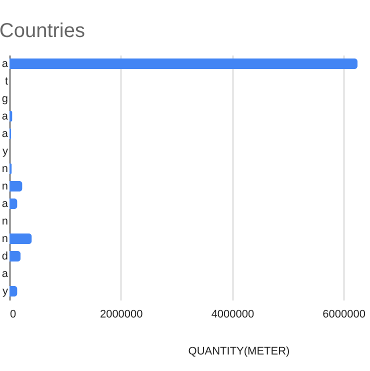  What do you see at coordinates (6, 81) in the screenshot?
I see `y-tick-label: t` at bounding box center [6, 81].